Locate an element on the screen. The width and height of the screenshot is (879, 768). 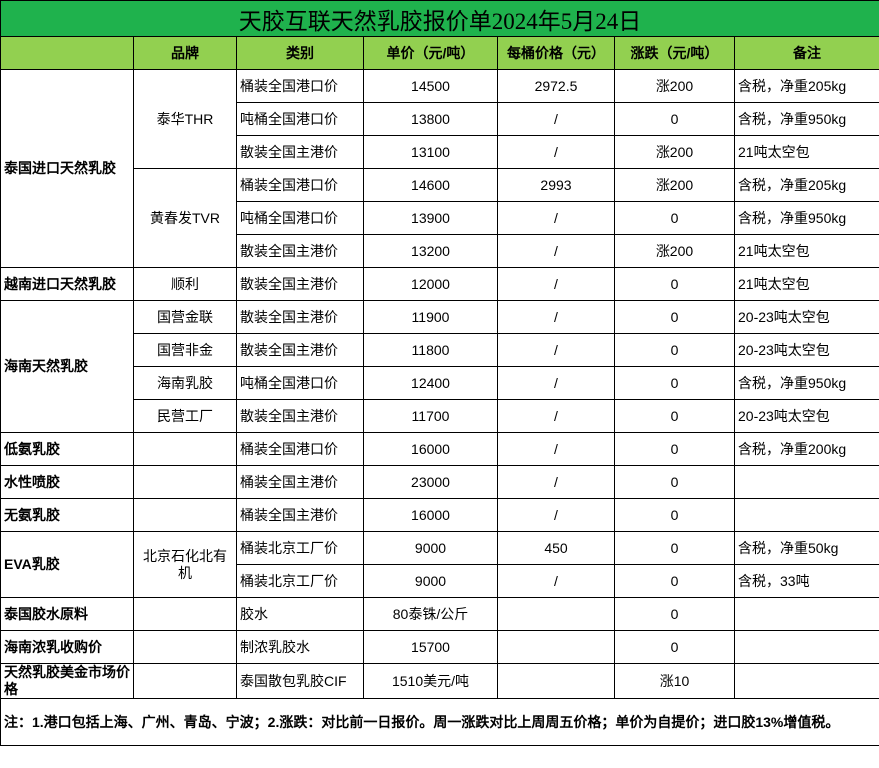
price-cell: 13900 is located at coordinates (430, 218).